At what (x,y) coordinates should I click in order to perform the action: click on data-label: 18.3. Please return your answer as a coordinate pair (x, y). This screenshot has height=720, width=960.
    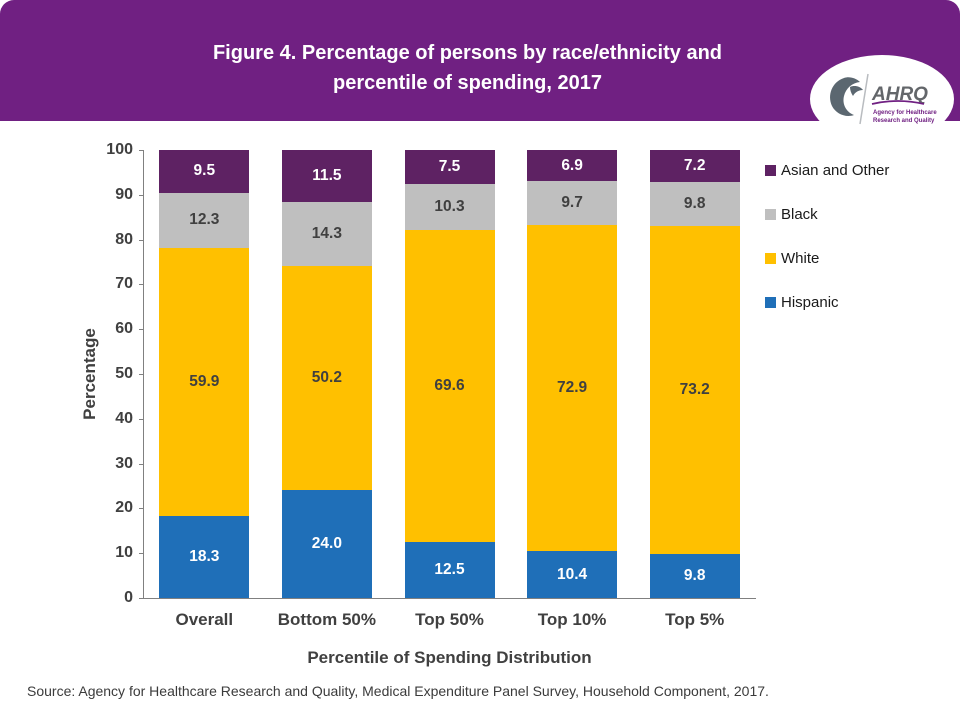
    Looking at the image, I should click on (204, 556).